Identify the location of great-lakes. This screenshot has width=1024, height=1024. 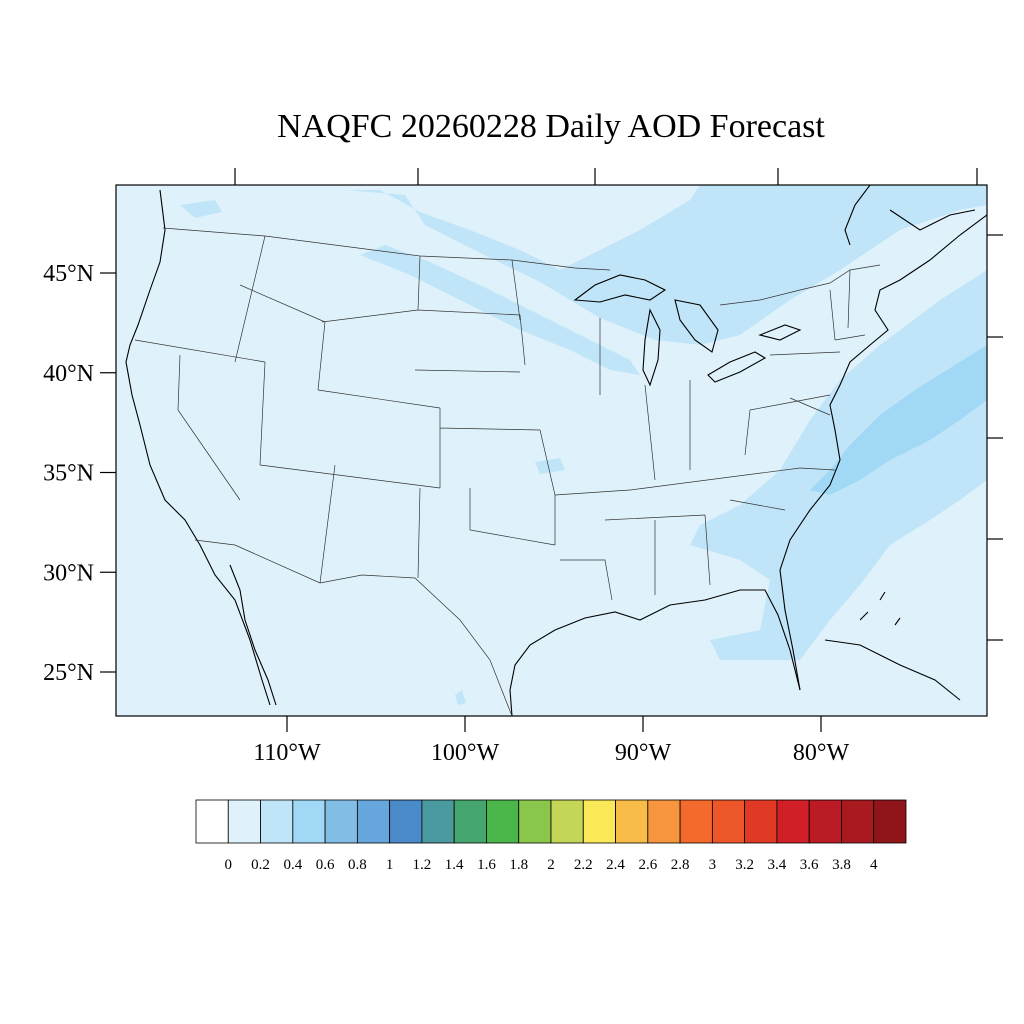
(687, 330).